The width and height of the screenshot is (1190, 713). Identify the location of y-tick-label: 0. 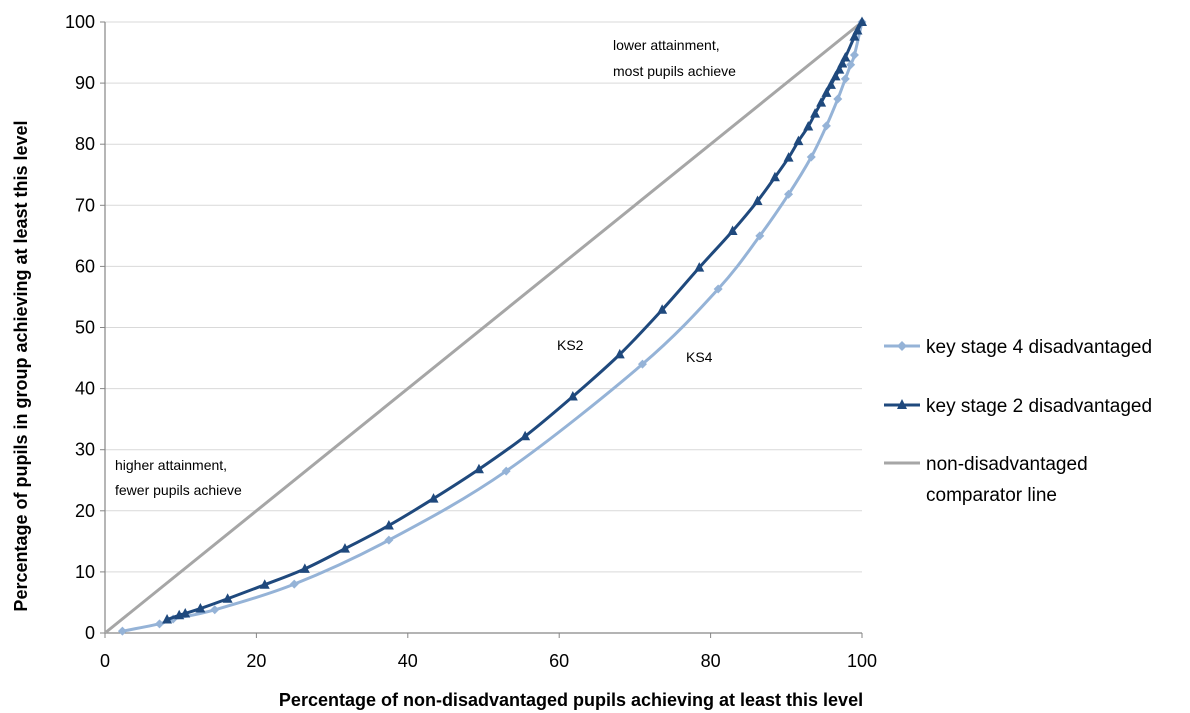
(90, 633).